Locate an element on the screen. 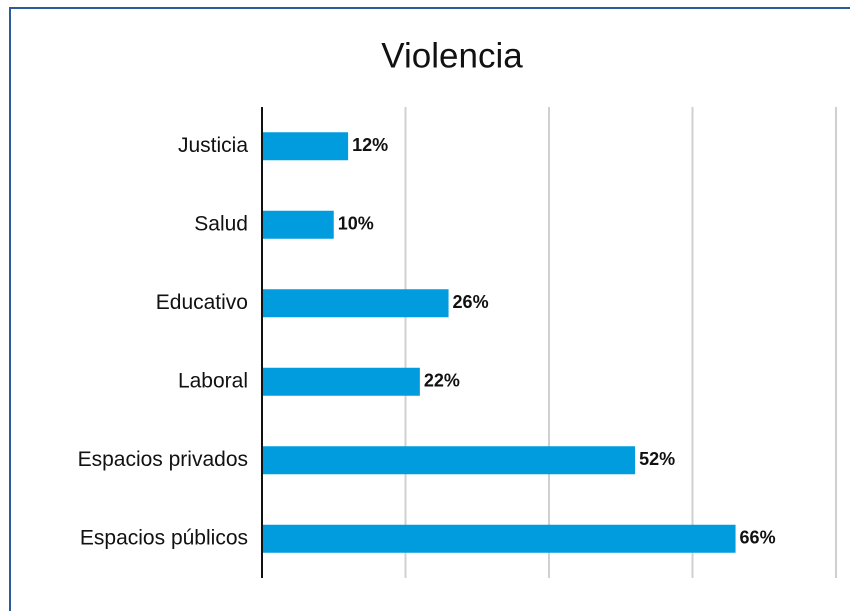 Image resolution: width=850 pixels, height=611 pixels. y-tick-label: Laboral is located at coordinates (213, 380).